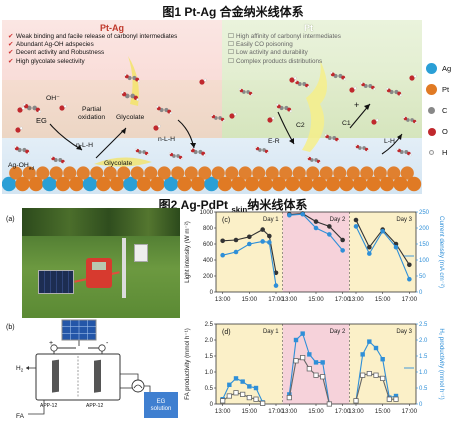  I want to click on lh-label: L-H, so click(389, 141).